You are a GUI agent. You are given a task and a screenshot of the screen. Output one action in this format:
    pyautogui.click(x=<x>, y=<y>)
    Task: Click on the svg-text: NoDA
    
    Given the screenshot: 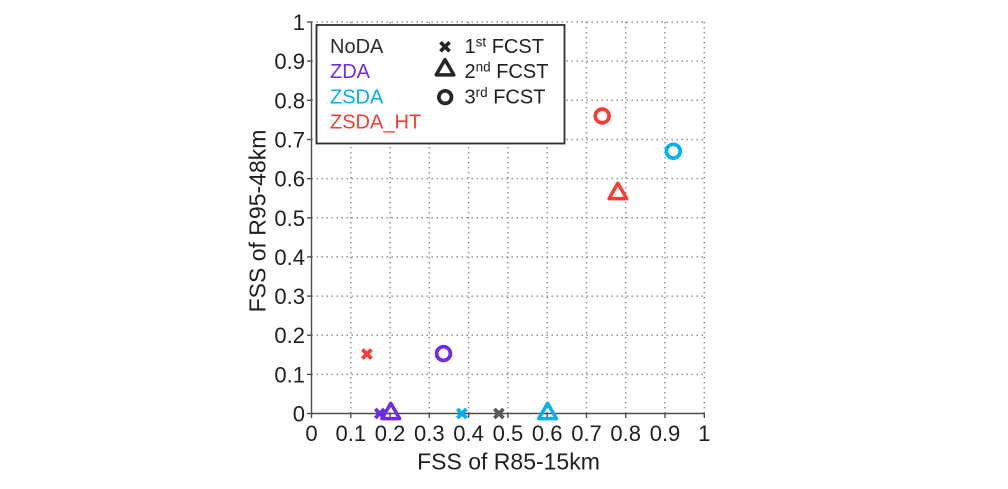 What is the action you would take?
    pyautogui.click(x=357, y=47)
    